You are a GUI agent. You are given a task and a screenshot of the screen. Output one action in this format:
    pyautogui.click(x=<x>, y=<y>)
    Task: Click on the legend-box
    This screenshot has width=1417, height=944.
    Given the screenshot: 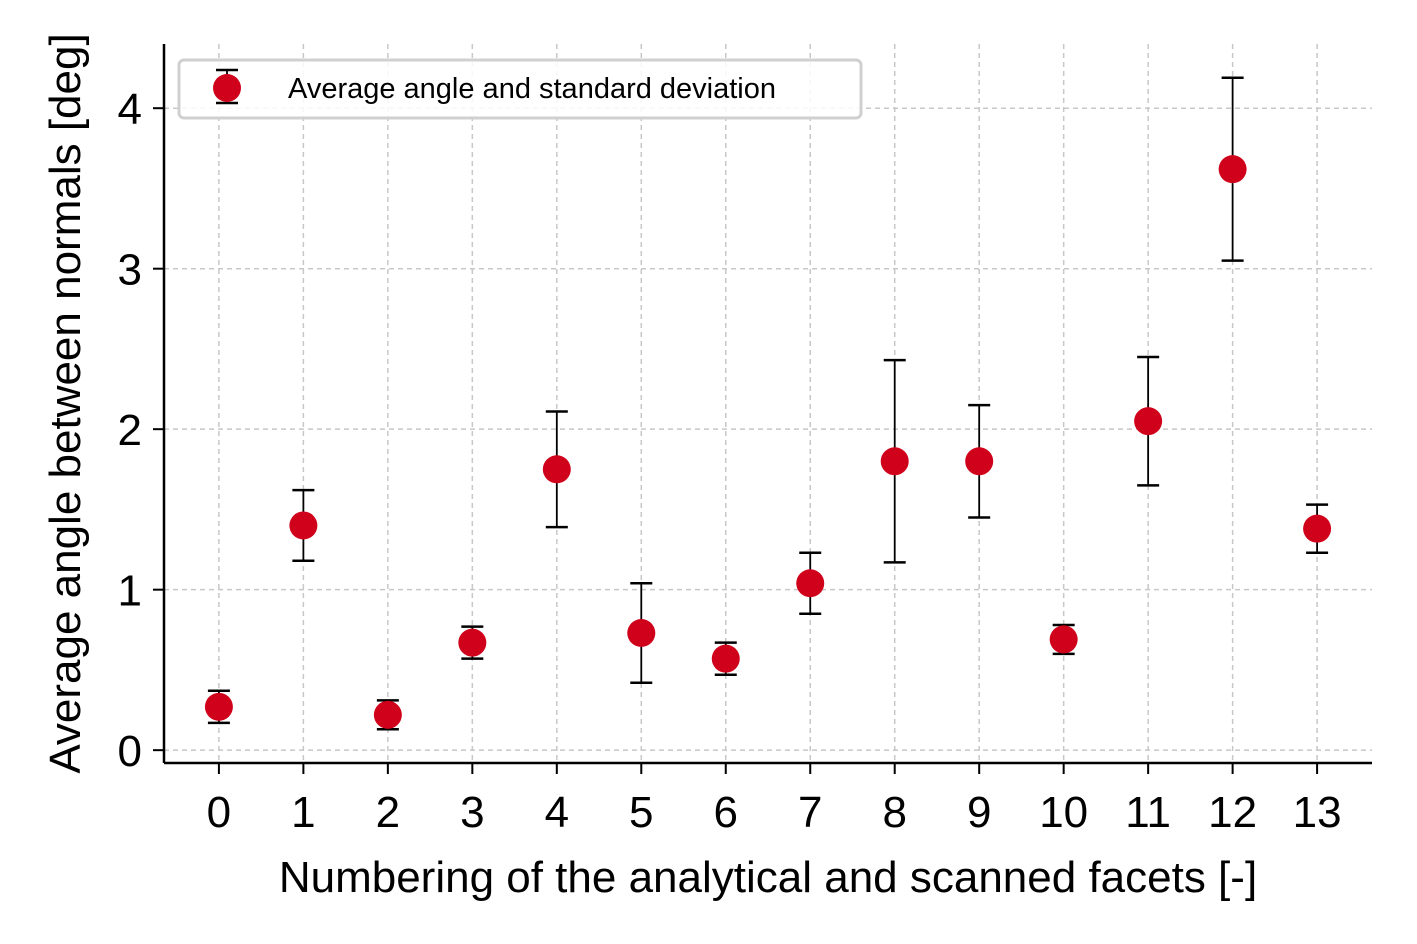 What is the action you would take?
    pyautogui.click(x=520, y=89)
    